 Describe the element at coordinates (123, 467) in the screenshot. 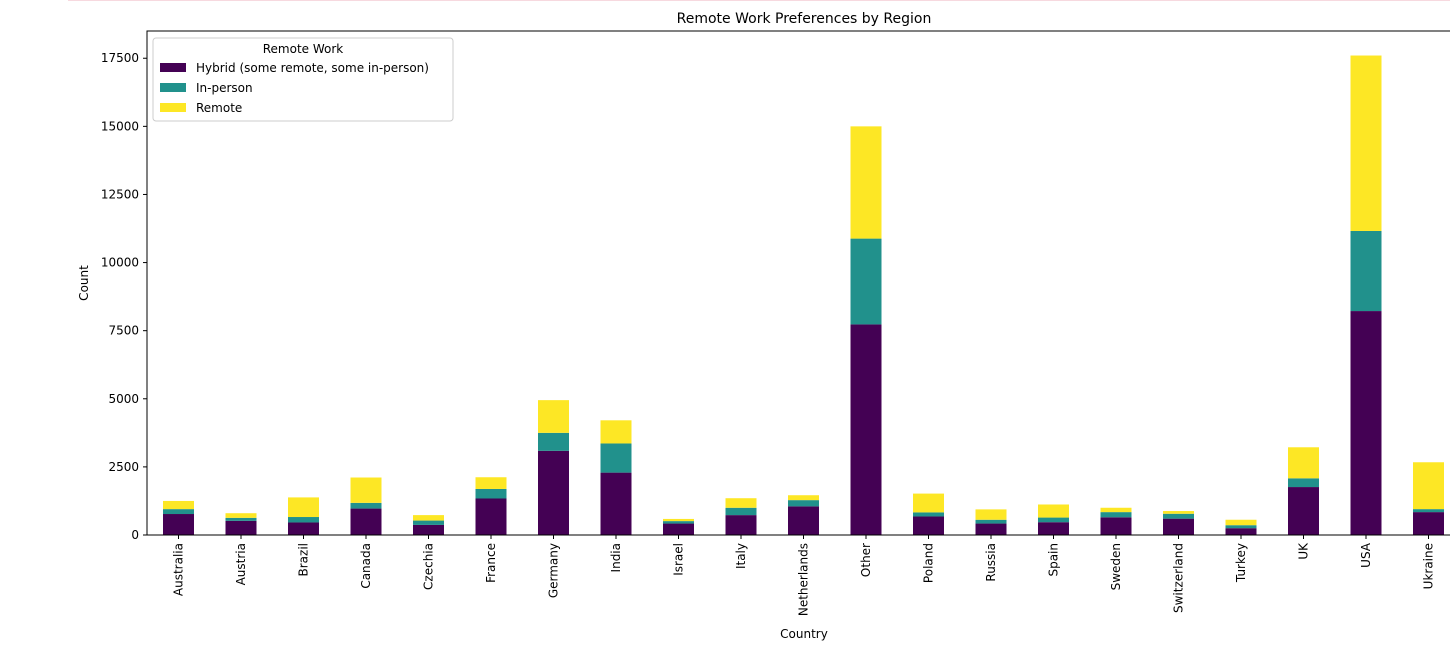

I see `y-tick-label: 2500` at that location.